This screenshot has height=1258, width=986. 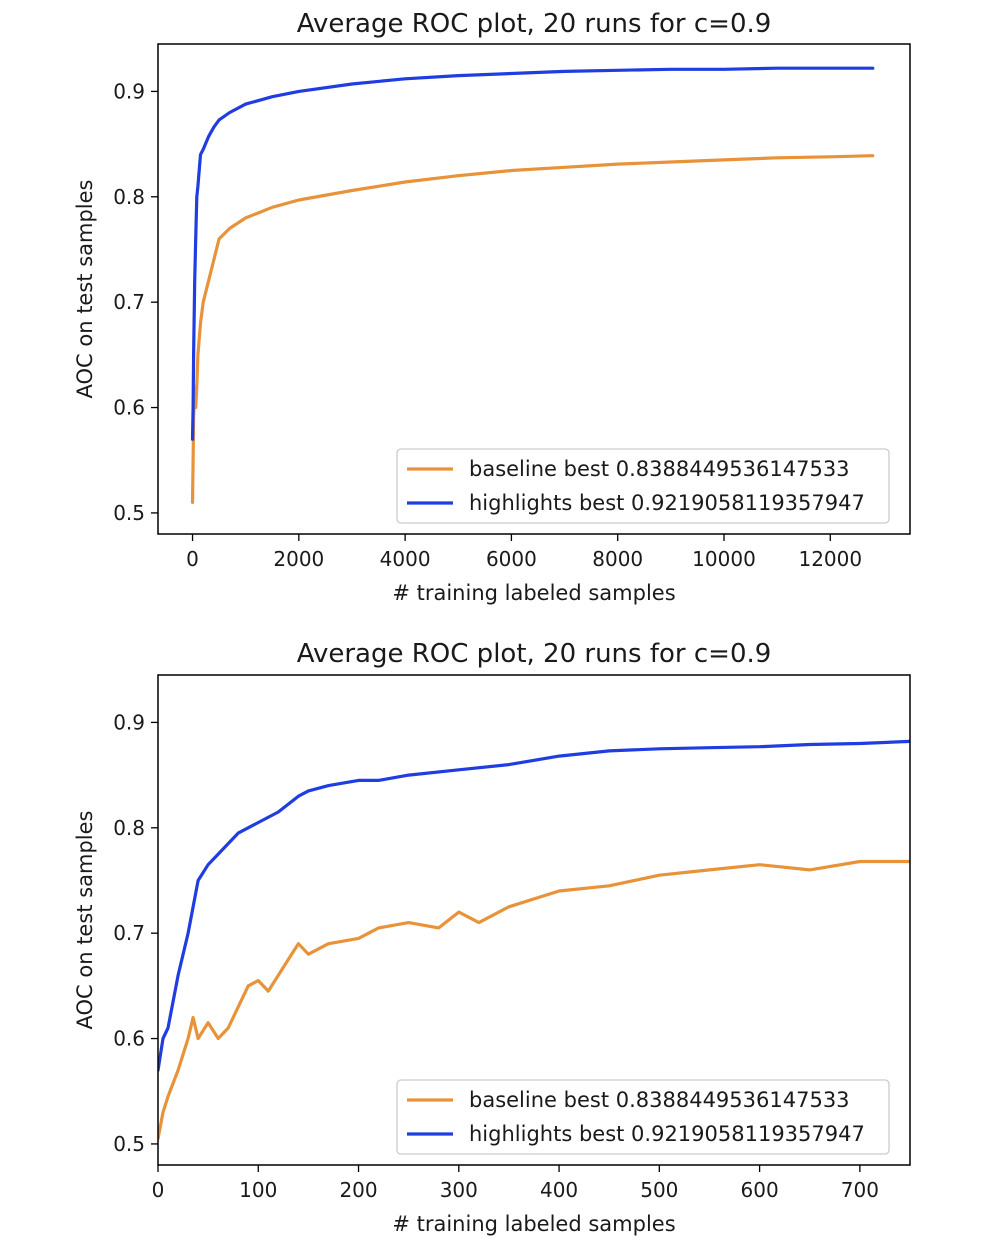 What do you see at coordinates (511, 559) in the screenshot?
I see `x-tick-label: 6000` at bounding box center [511, 559].